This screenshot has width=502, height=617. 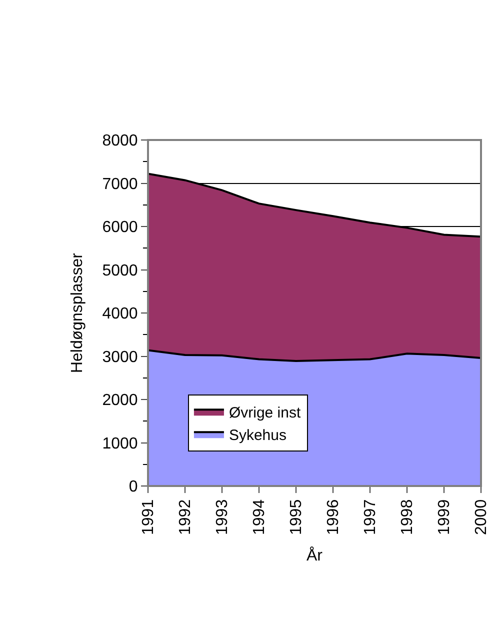 What do you see at coordinates (407, 517) in the screenshot?
I see `x-tick-label: 1998` at bounding box center [407, 517].